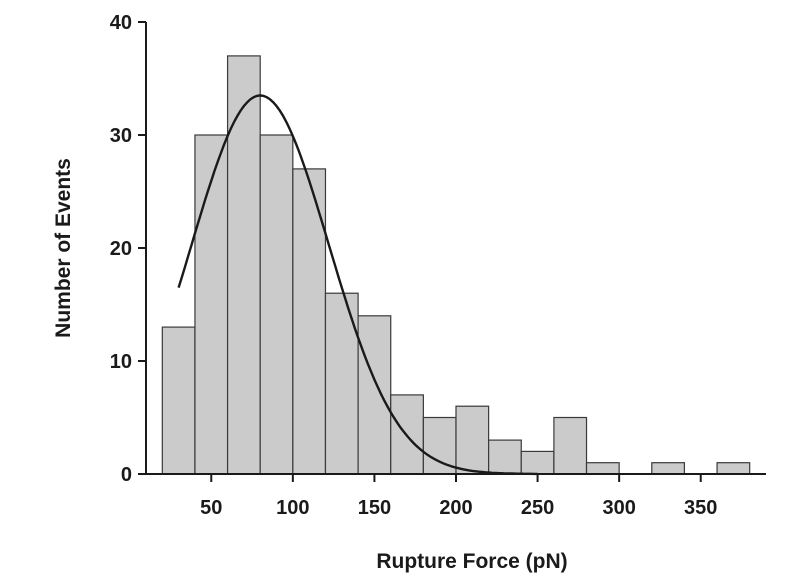 The height and width of the screenshot is (581, 800). I want to click on y-tick-label-40: 40, so click(121, 23).